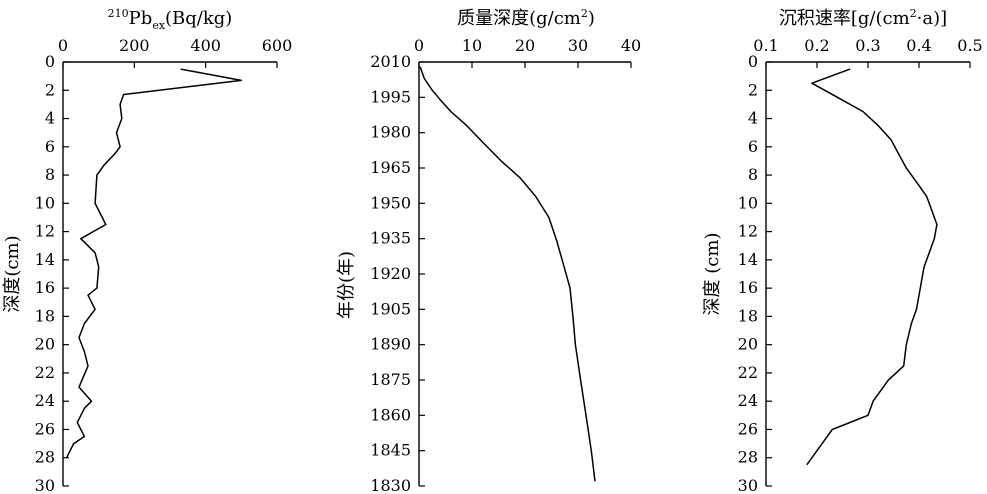  I want to click on y-tick-label: 1935, so click(390, 238).